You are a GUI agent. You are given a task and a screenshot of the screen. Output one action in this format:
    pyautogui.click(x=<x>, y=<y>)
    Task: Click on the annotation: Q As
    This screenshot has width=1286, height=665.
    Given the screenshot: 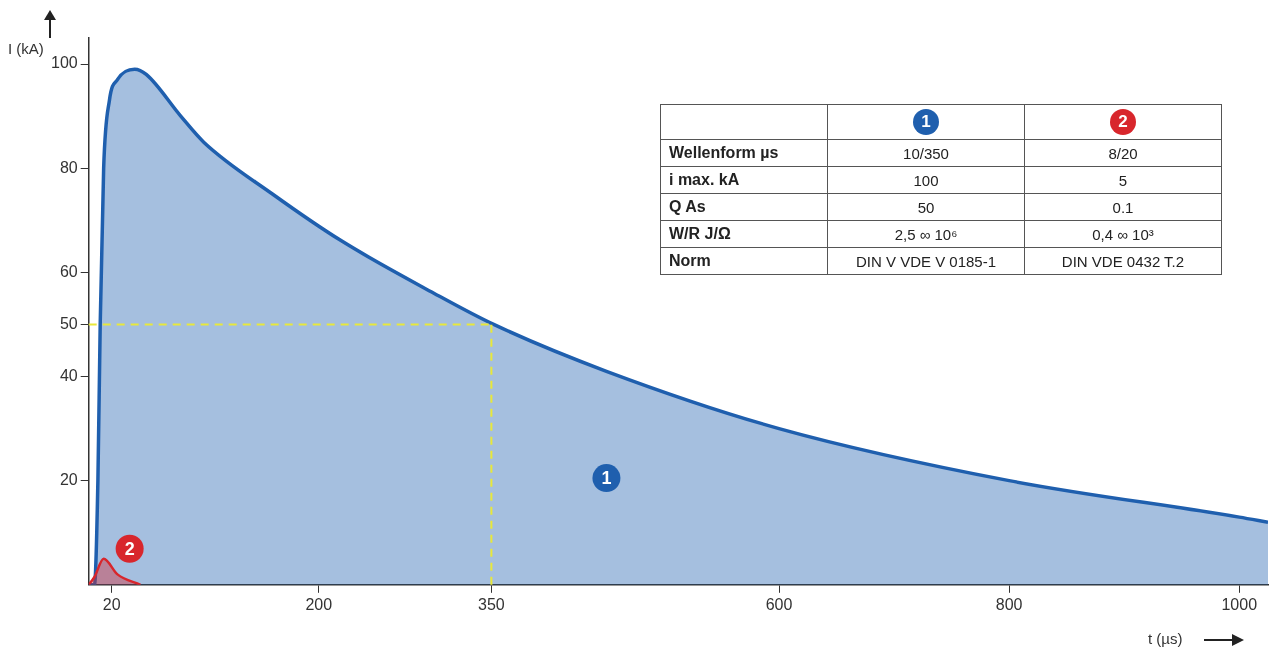 What is the action you would take?
    pyautogui.click(x=744, y=207)
    